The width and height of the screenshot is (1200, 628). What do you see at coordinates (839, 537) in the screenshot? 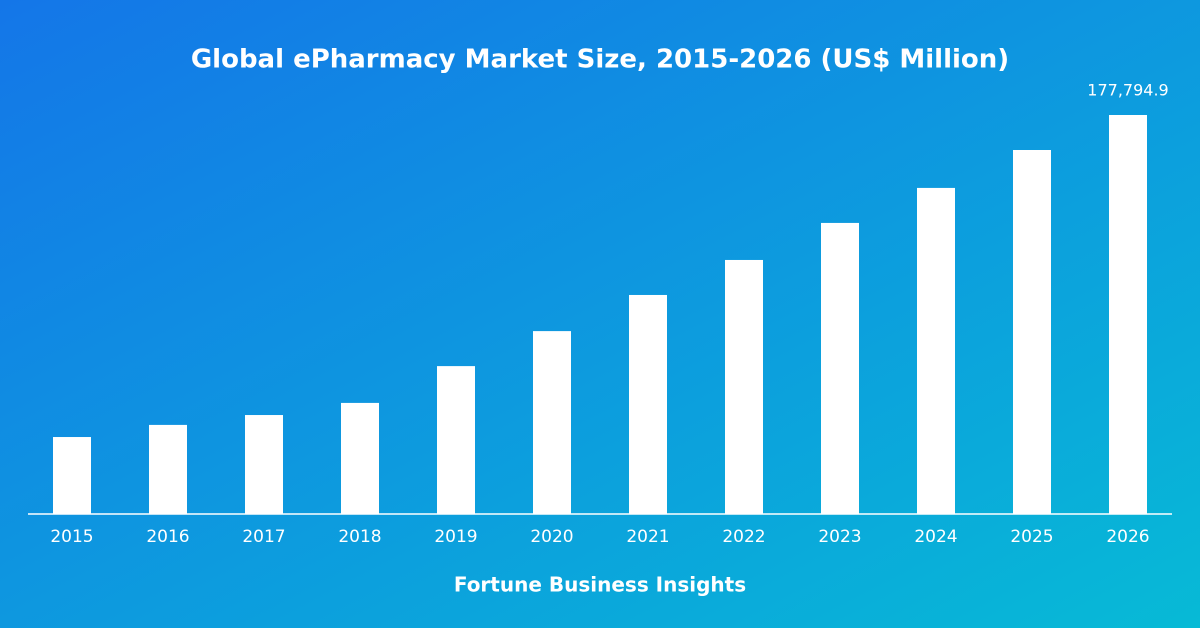
I see `x-tick-label: 2023` at bounding box center [839, 537].